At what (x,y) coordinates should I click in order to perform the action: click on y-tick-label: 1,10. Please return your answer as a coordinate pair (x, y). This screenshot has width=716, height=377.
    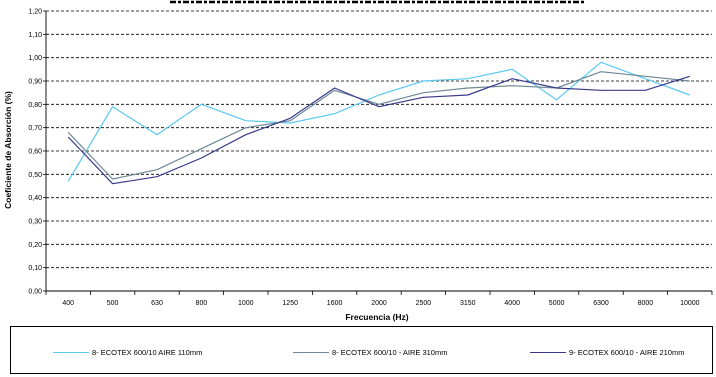
    Looking at the image, I should click on (35, 35).